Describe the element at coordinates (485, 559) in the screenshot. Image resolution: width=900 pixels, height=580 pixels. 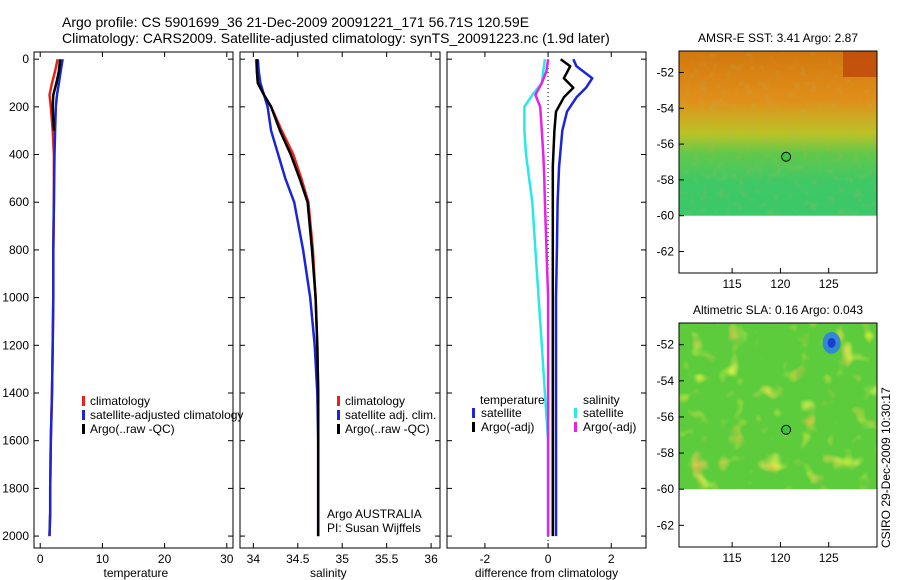
I see `difference-xtick-label: -2` at that location.